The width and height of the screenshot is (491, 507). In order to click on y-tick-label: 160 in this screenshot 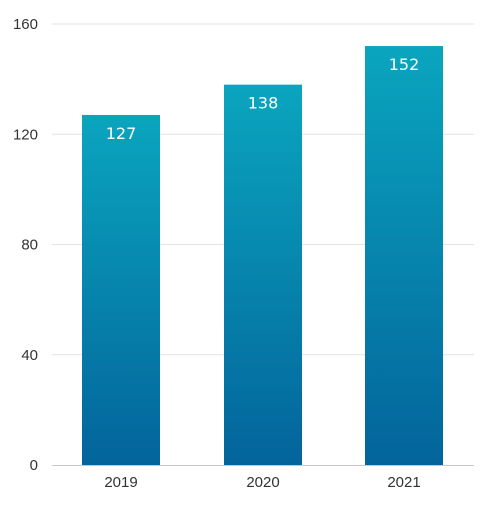, I will do `click(25, 24)`.